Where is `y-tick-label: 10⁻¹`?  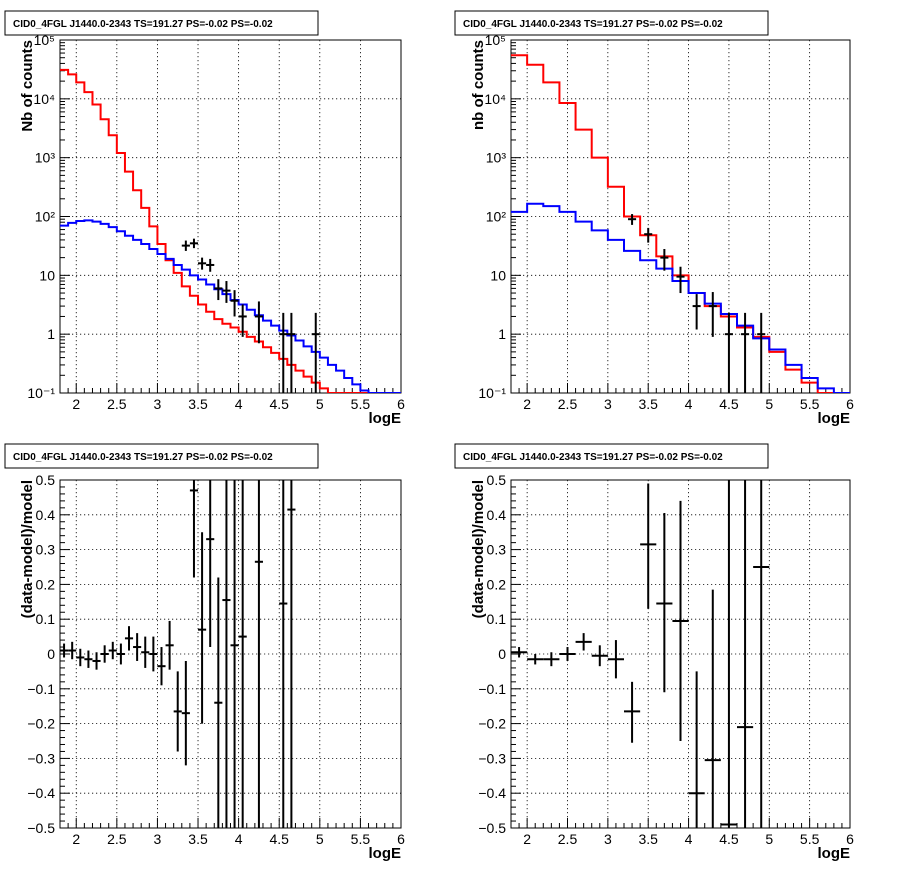
y-tick-label: 10⁻¹ is located at coordinates (41, 393).